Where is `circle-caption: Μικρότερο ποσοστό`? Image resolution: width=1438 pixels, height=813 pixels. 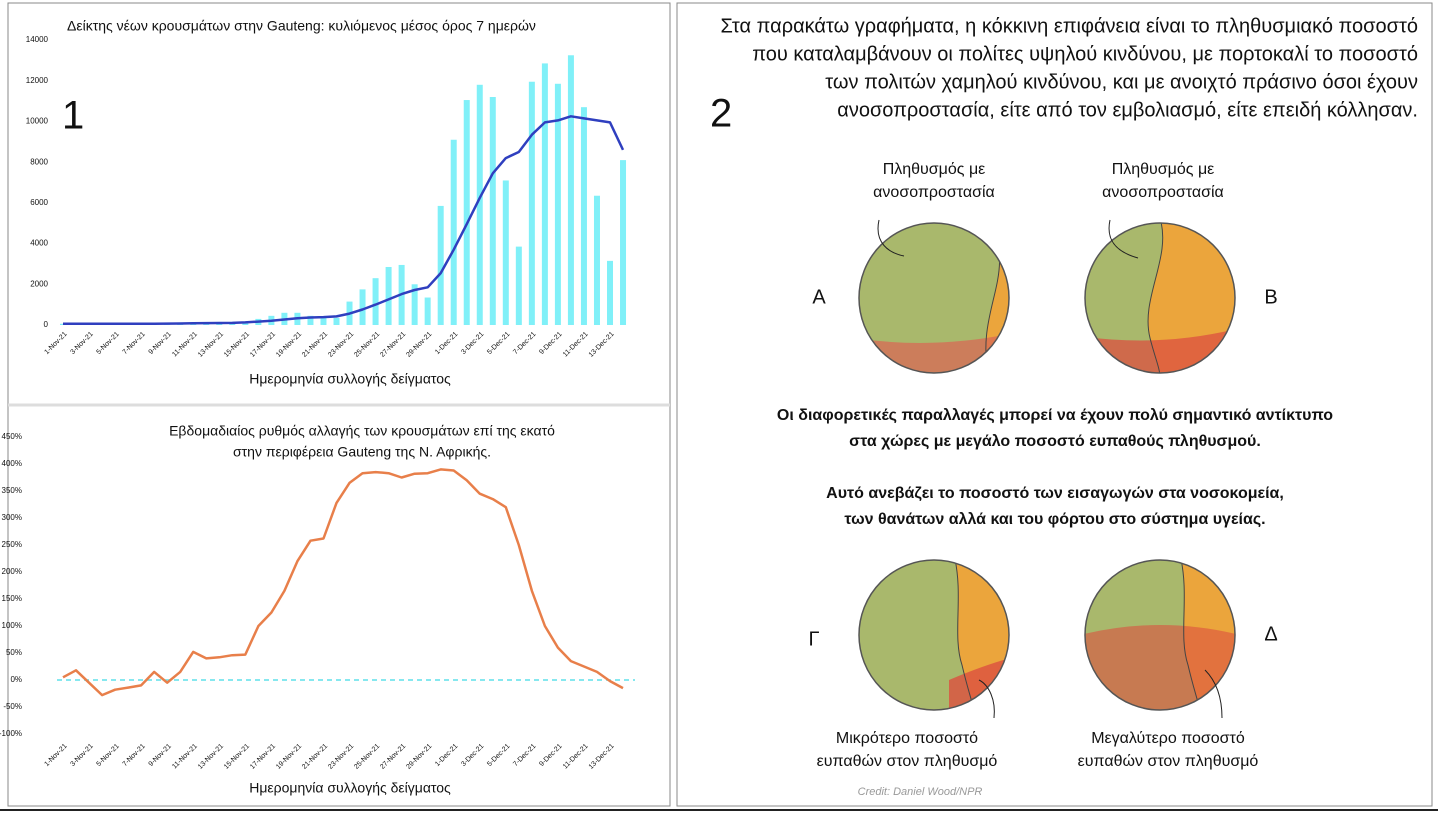
circle-caption: Μικρότερο ποσοστό is located at coordinates (907, 738).